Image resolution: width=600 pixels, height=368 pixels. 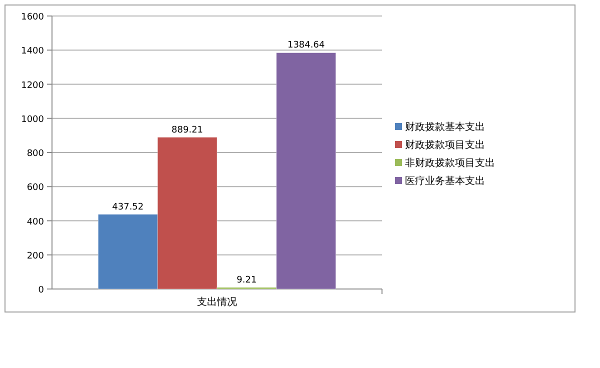 What do you see at coordinates (32, 51) in the screenshot?
I see `y-tick-label: 1400` at bounding box center [32, 51].